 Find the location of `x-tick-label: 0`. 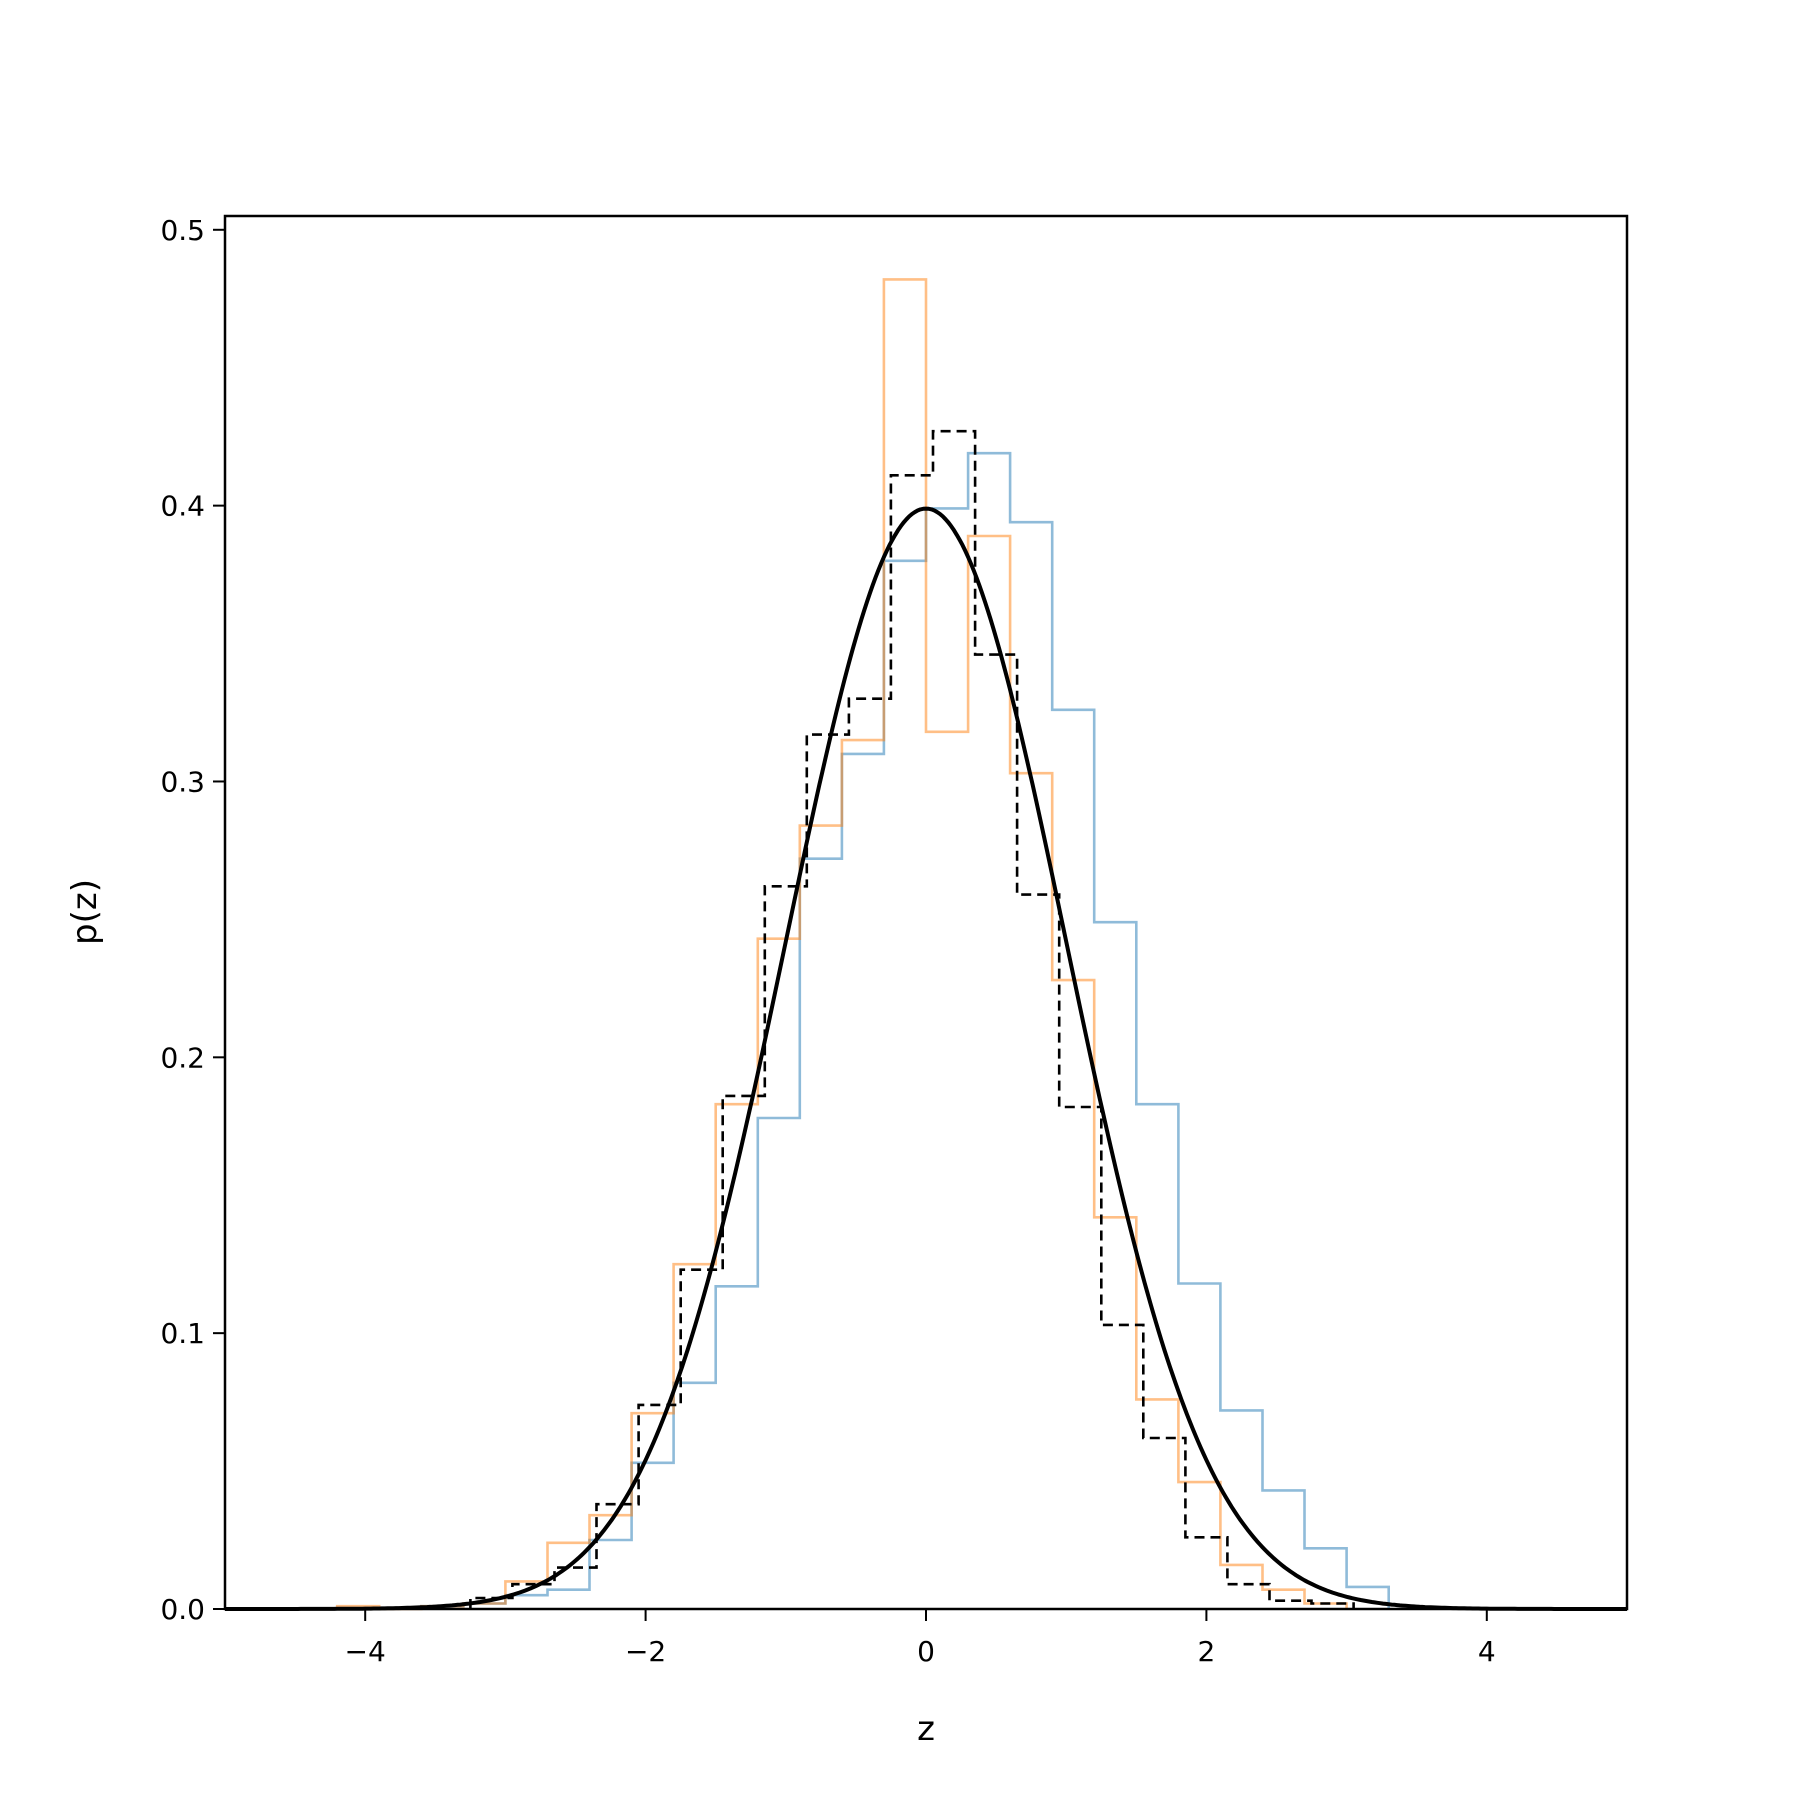

x-tick-label: 0 is located at coordinates (926, 1651).